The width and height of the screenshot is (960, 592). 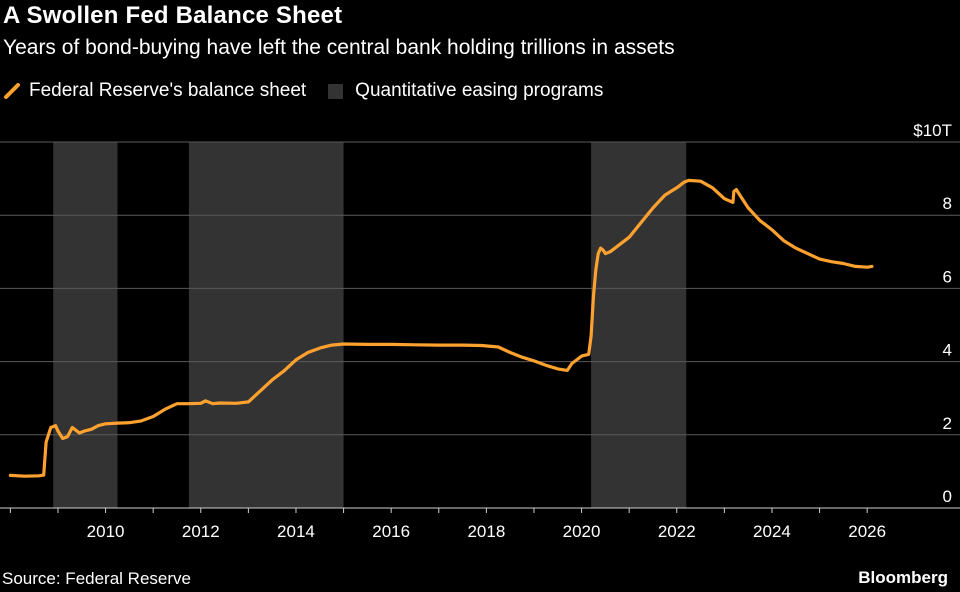 I want to click on x-axis: 2010 2012 2014 2016 2018 2020 2022 2024 2026, so click(x=480, y=524).